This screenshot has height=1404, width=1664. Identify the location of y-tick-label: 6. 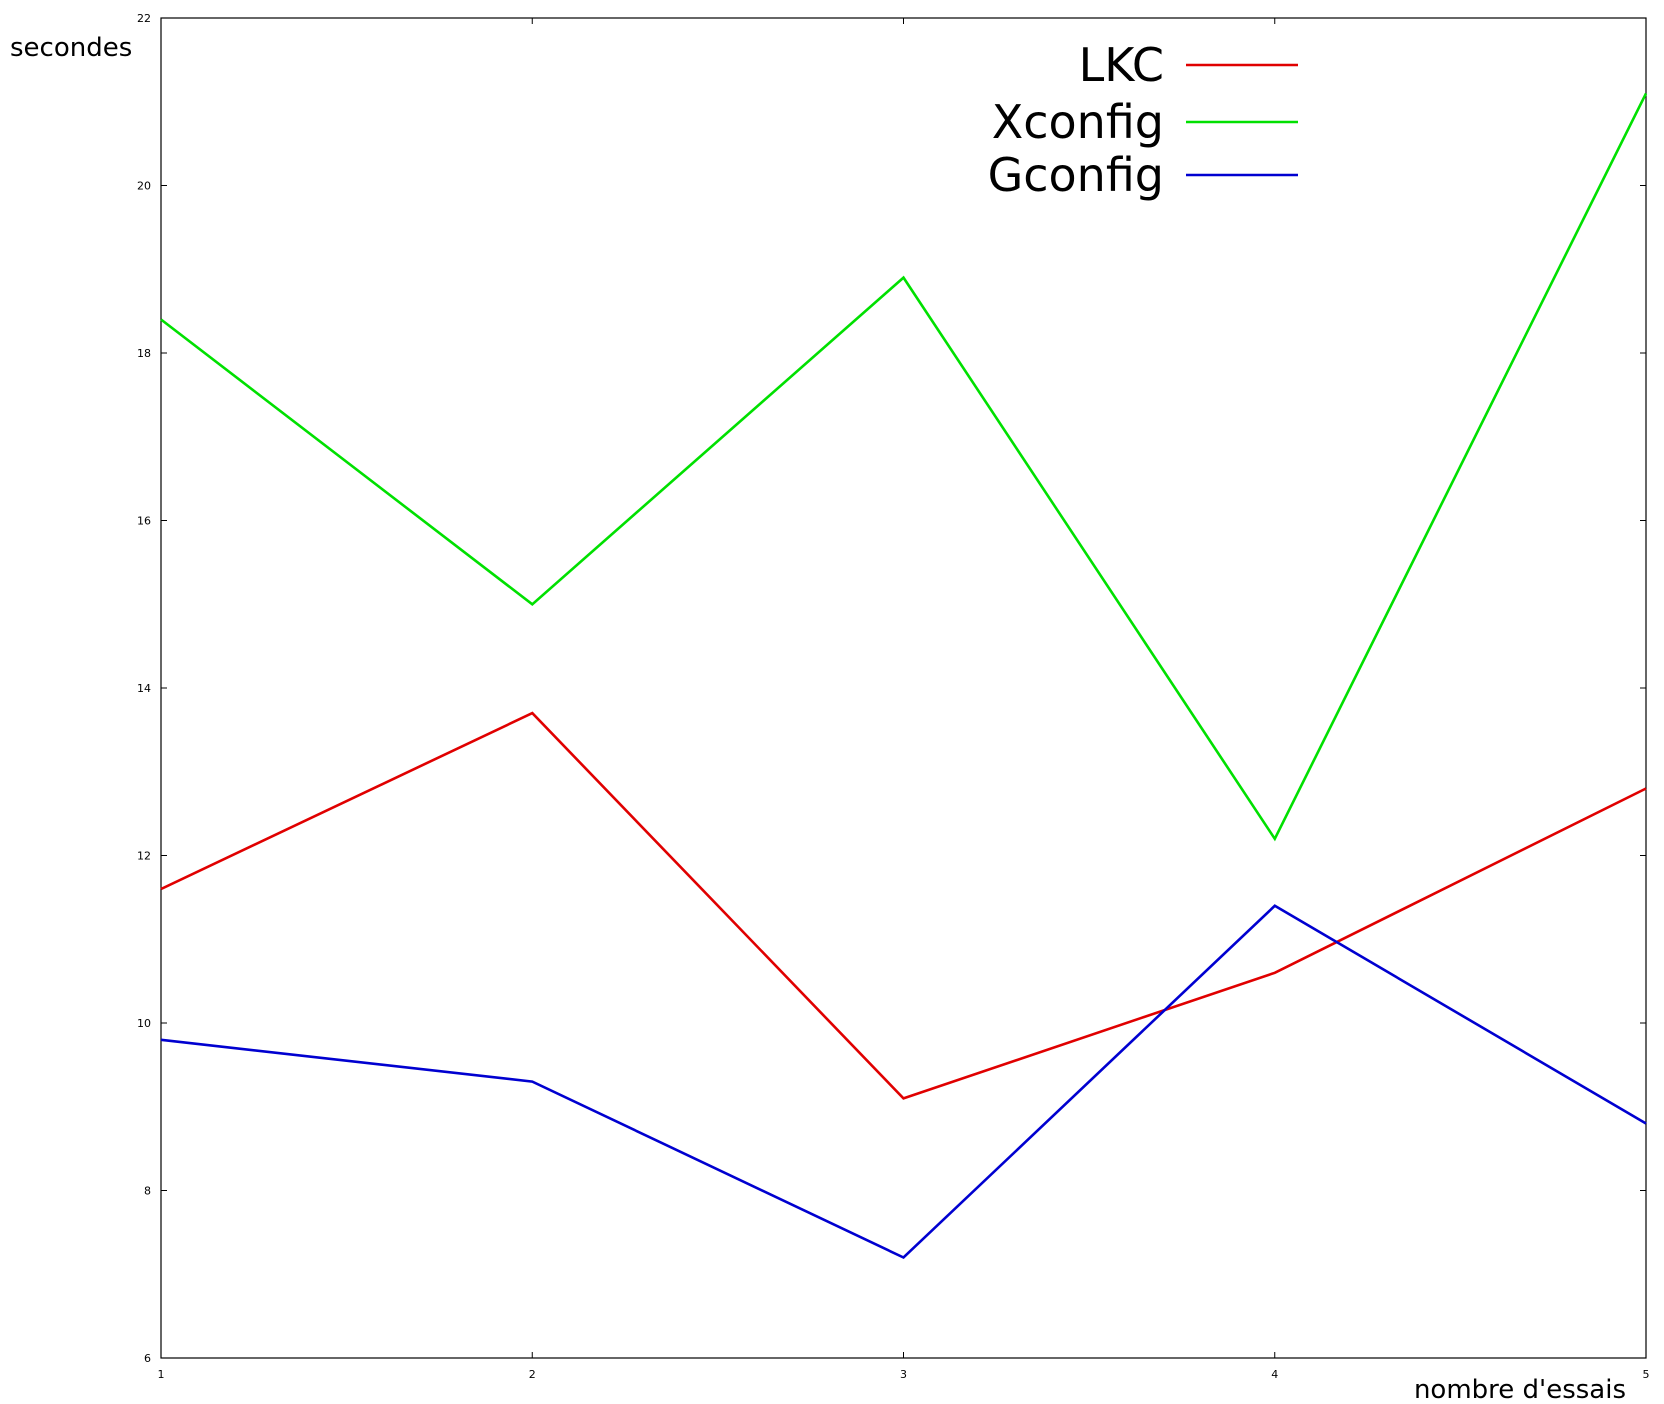
(147, 1358).